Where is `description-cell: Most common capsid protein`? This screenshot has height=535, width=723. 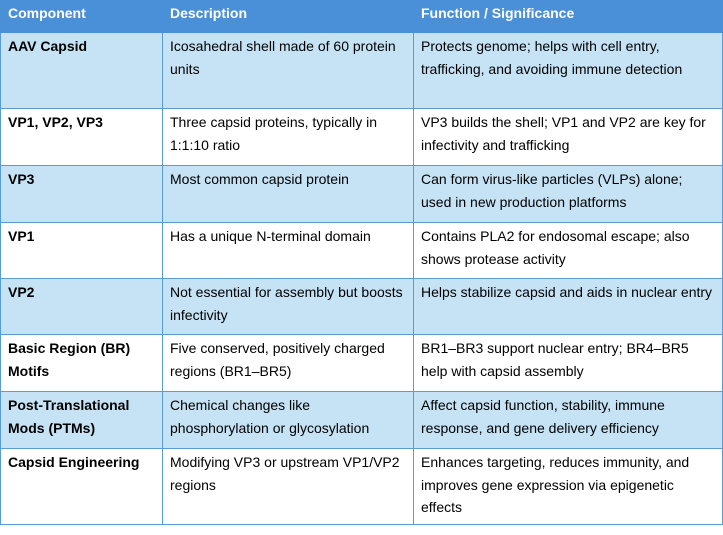 description-cell: Most common capsid protein is located at coordinates (288, 194).